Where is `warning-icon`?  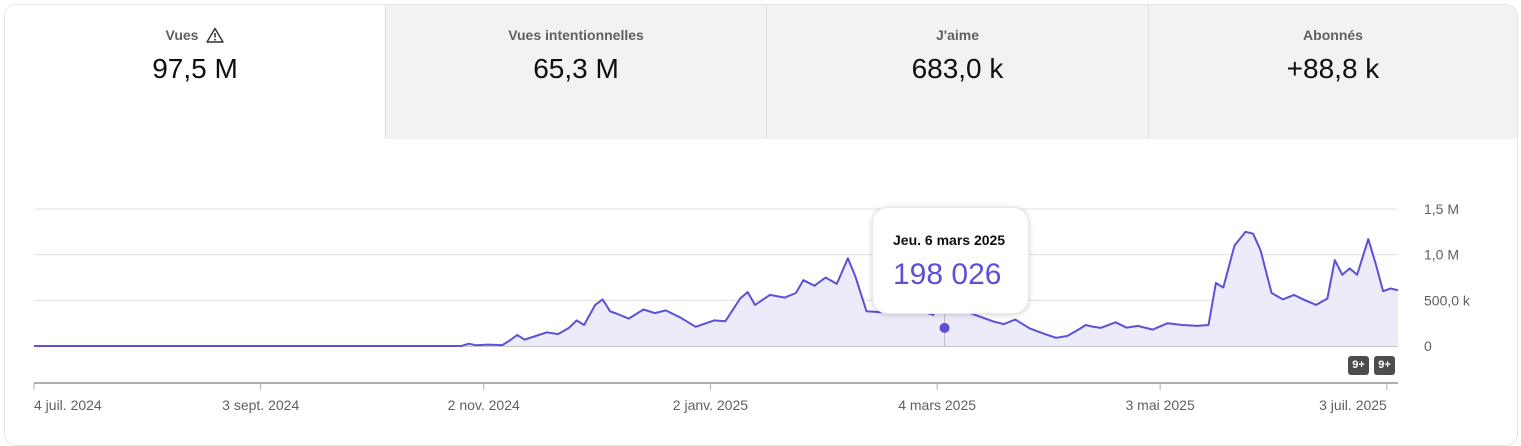
warning-icon is located at coordinates (215, 35).